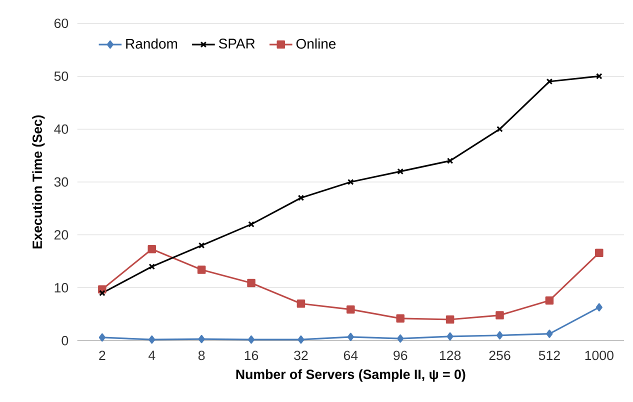 The image size is (633, 402). Describe the element at coordinates (61, 76) in the screenshot. I see `y-tick-label: 50` at that location.